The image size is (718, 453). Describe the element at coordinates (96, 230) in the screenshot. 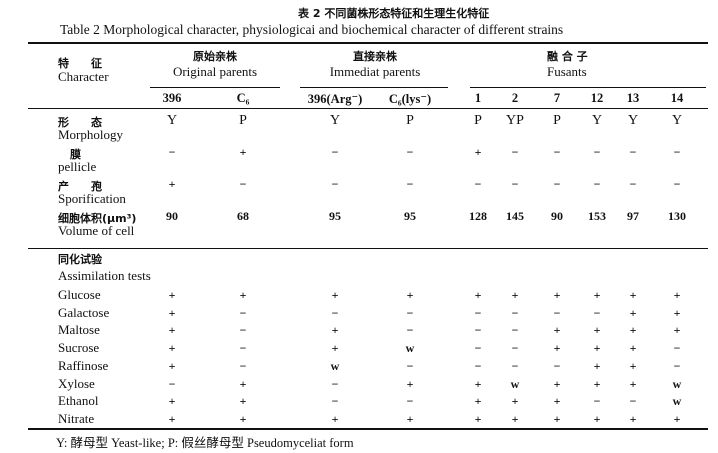

I see `row-label-en: Volume of cell` at that location.